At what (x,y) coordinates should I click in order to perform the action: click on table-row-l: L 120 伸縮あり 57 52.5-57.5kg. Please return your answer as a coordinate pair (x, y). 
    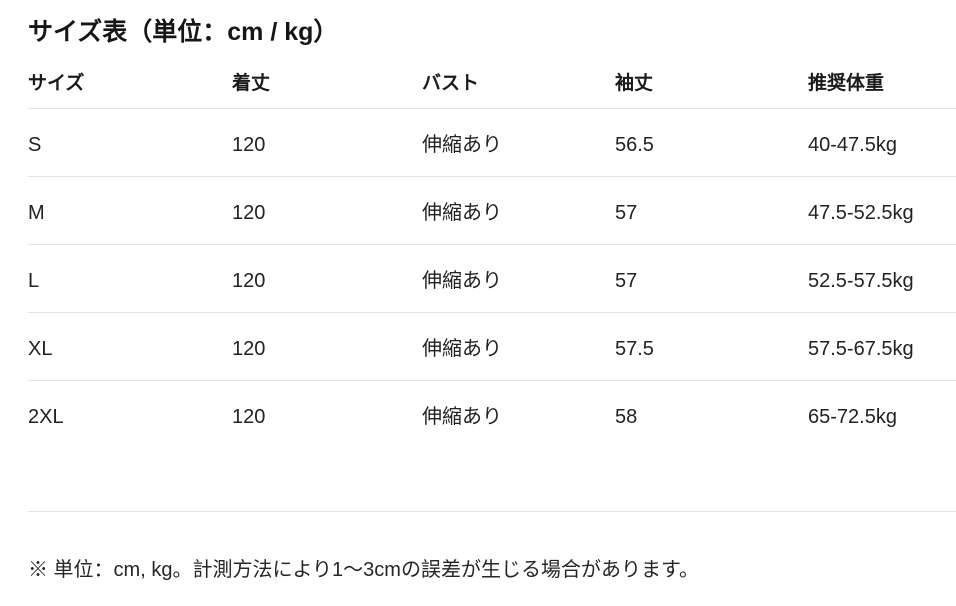
    Looking at the image, I should click on (492, 278).